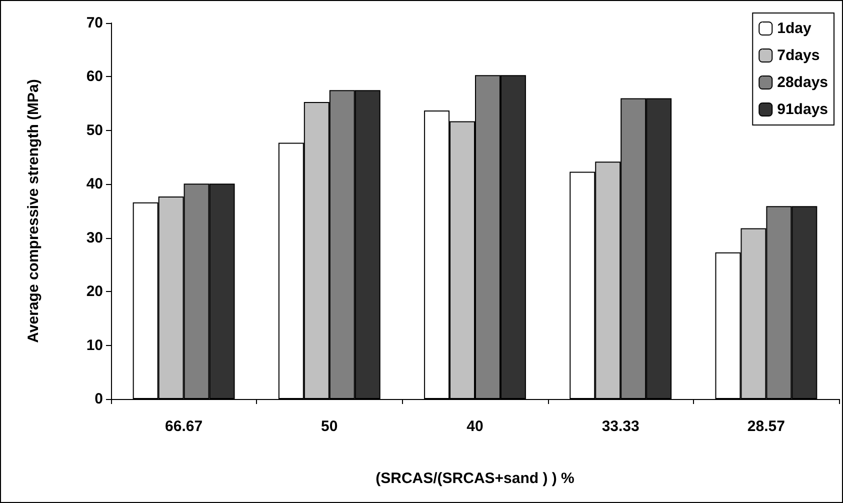 The image size is (843, 503). What do you see at coordinates (94, 345) in the screenshot?
I see `y-tick-label: 10` at bounding box center [94, 345].